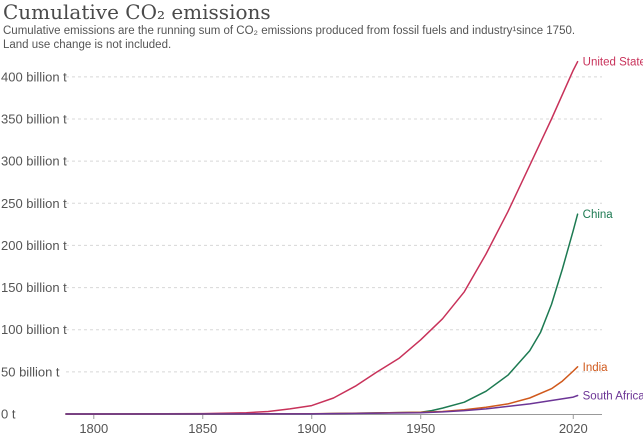 The width and height of the screenshot is (643, 437). I want to click on x-tick-label: 1950, so click(420, 428).